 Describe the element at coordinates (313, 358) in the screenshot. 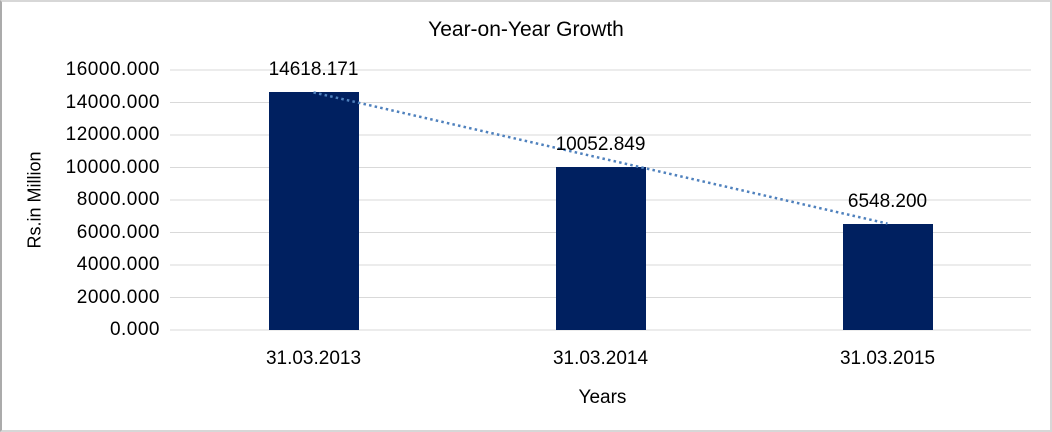

I see `x-category-label: 31.03.2013` at that location.